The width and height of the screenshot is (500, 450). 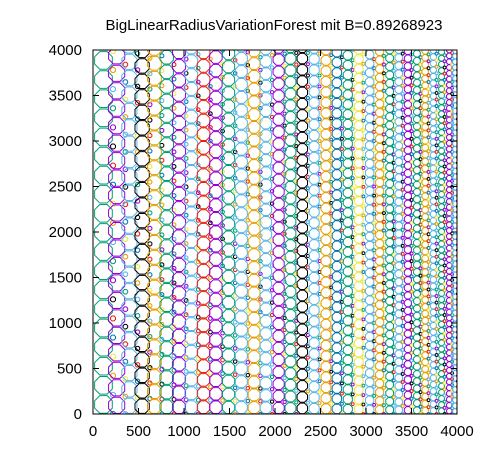 I want to click on x-tick-label: 1000, so click(x=183, y=431).